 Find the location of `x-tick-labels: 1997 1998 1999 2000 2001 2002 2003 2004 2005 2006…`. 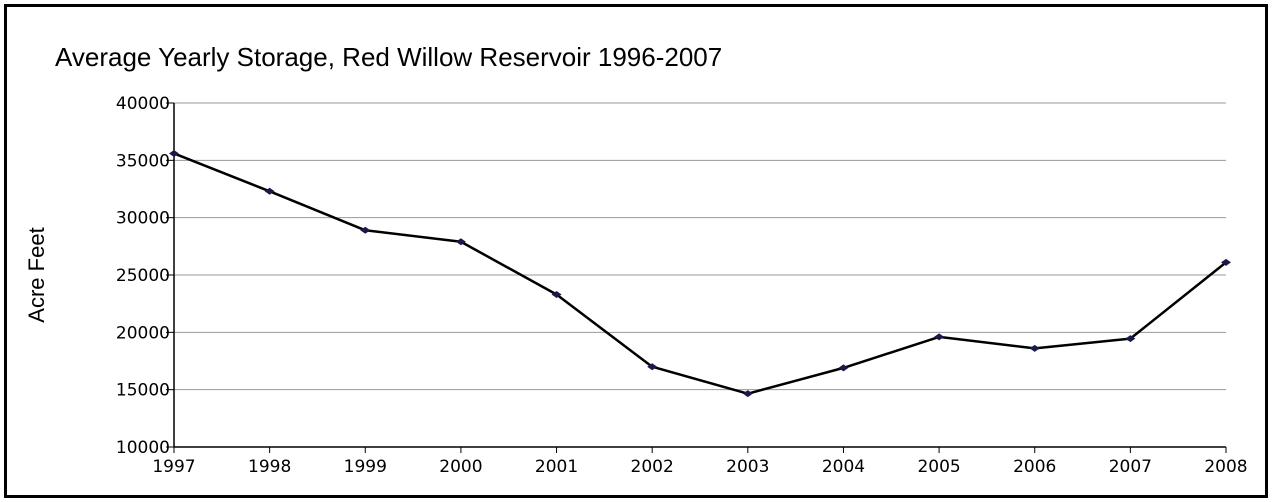

x-tick-labels: 1997 1998 1999 2000 2001 2002 2003 2004 2005 2006… is located at coordinates (699, 467).